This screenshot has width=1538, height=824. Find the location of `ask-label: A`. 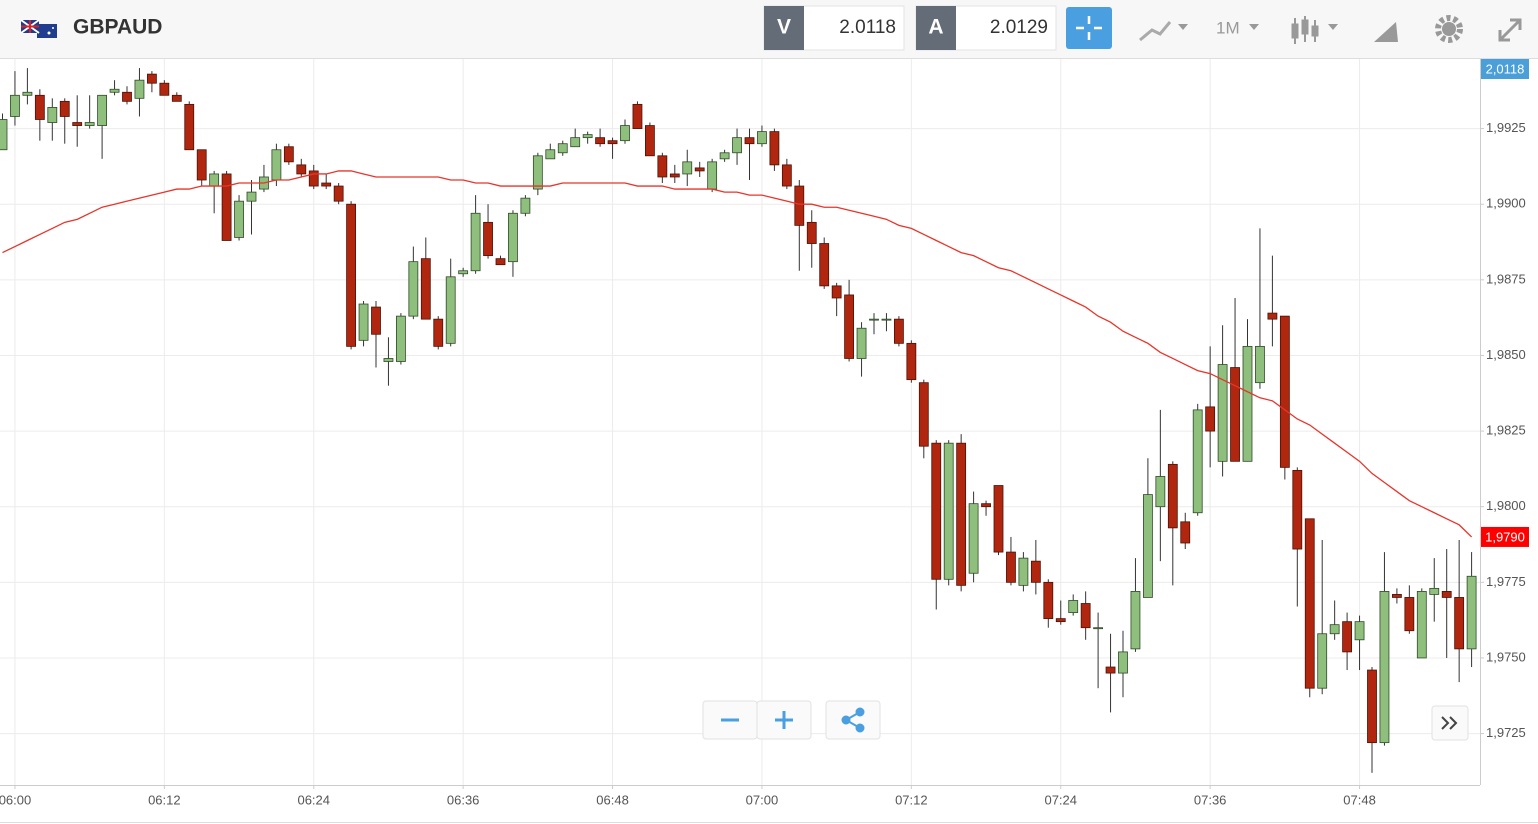

ask-label: A is located at coordinates (935, 27).